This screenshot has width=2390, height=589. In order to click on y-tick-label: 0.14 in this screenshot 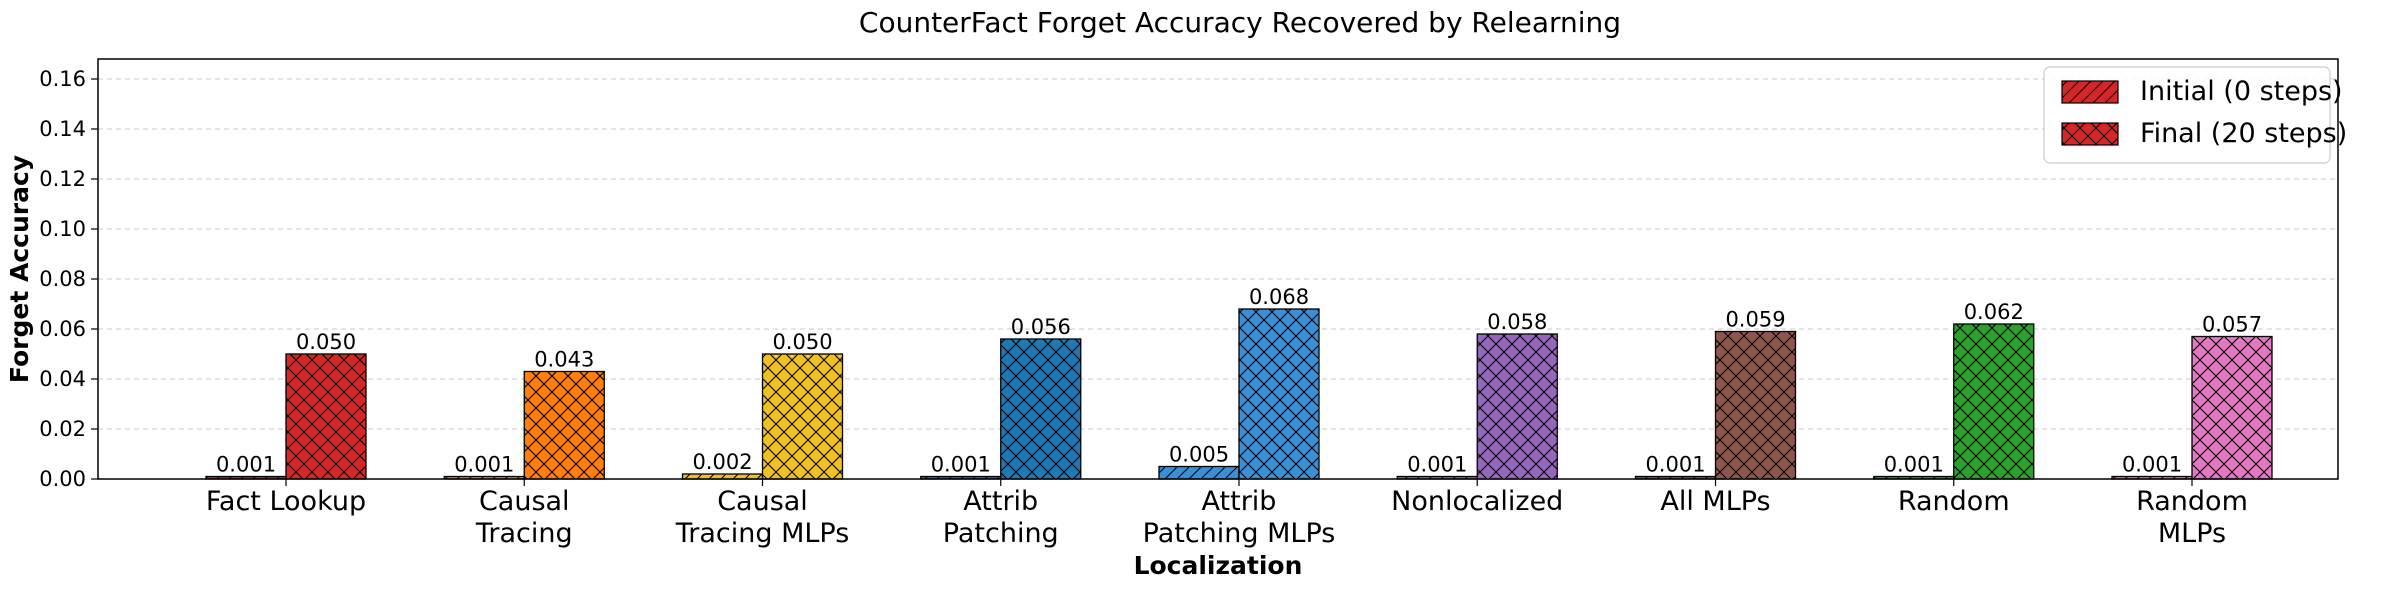, I will do `click(62, 129)`.